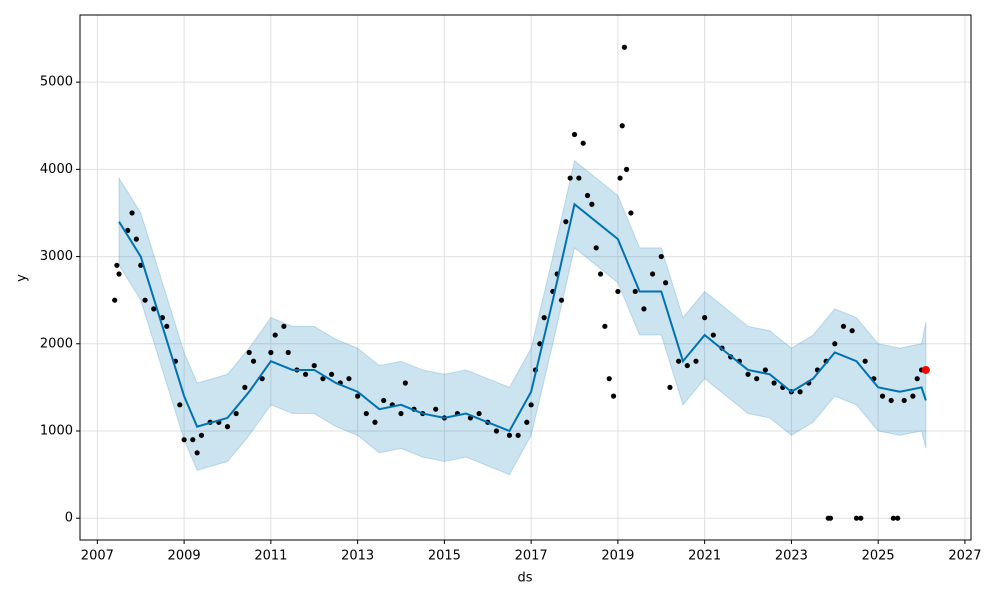  I want to click on x-tick-label: 2025, so click(878, 556).